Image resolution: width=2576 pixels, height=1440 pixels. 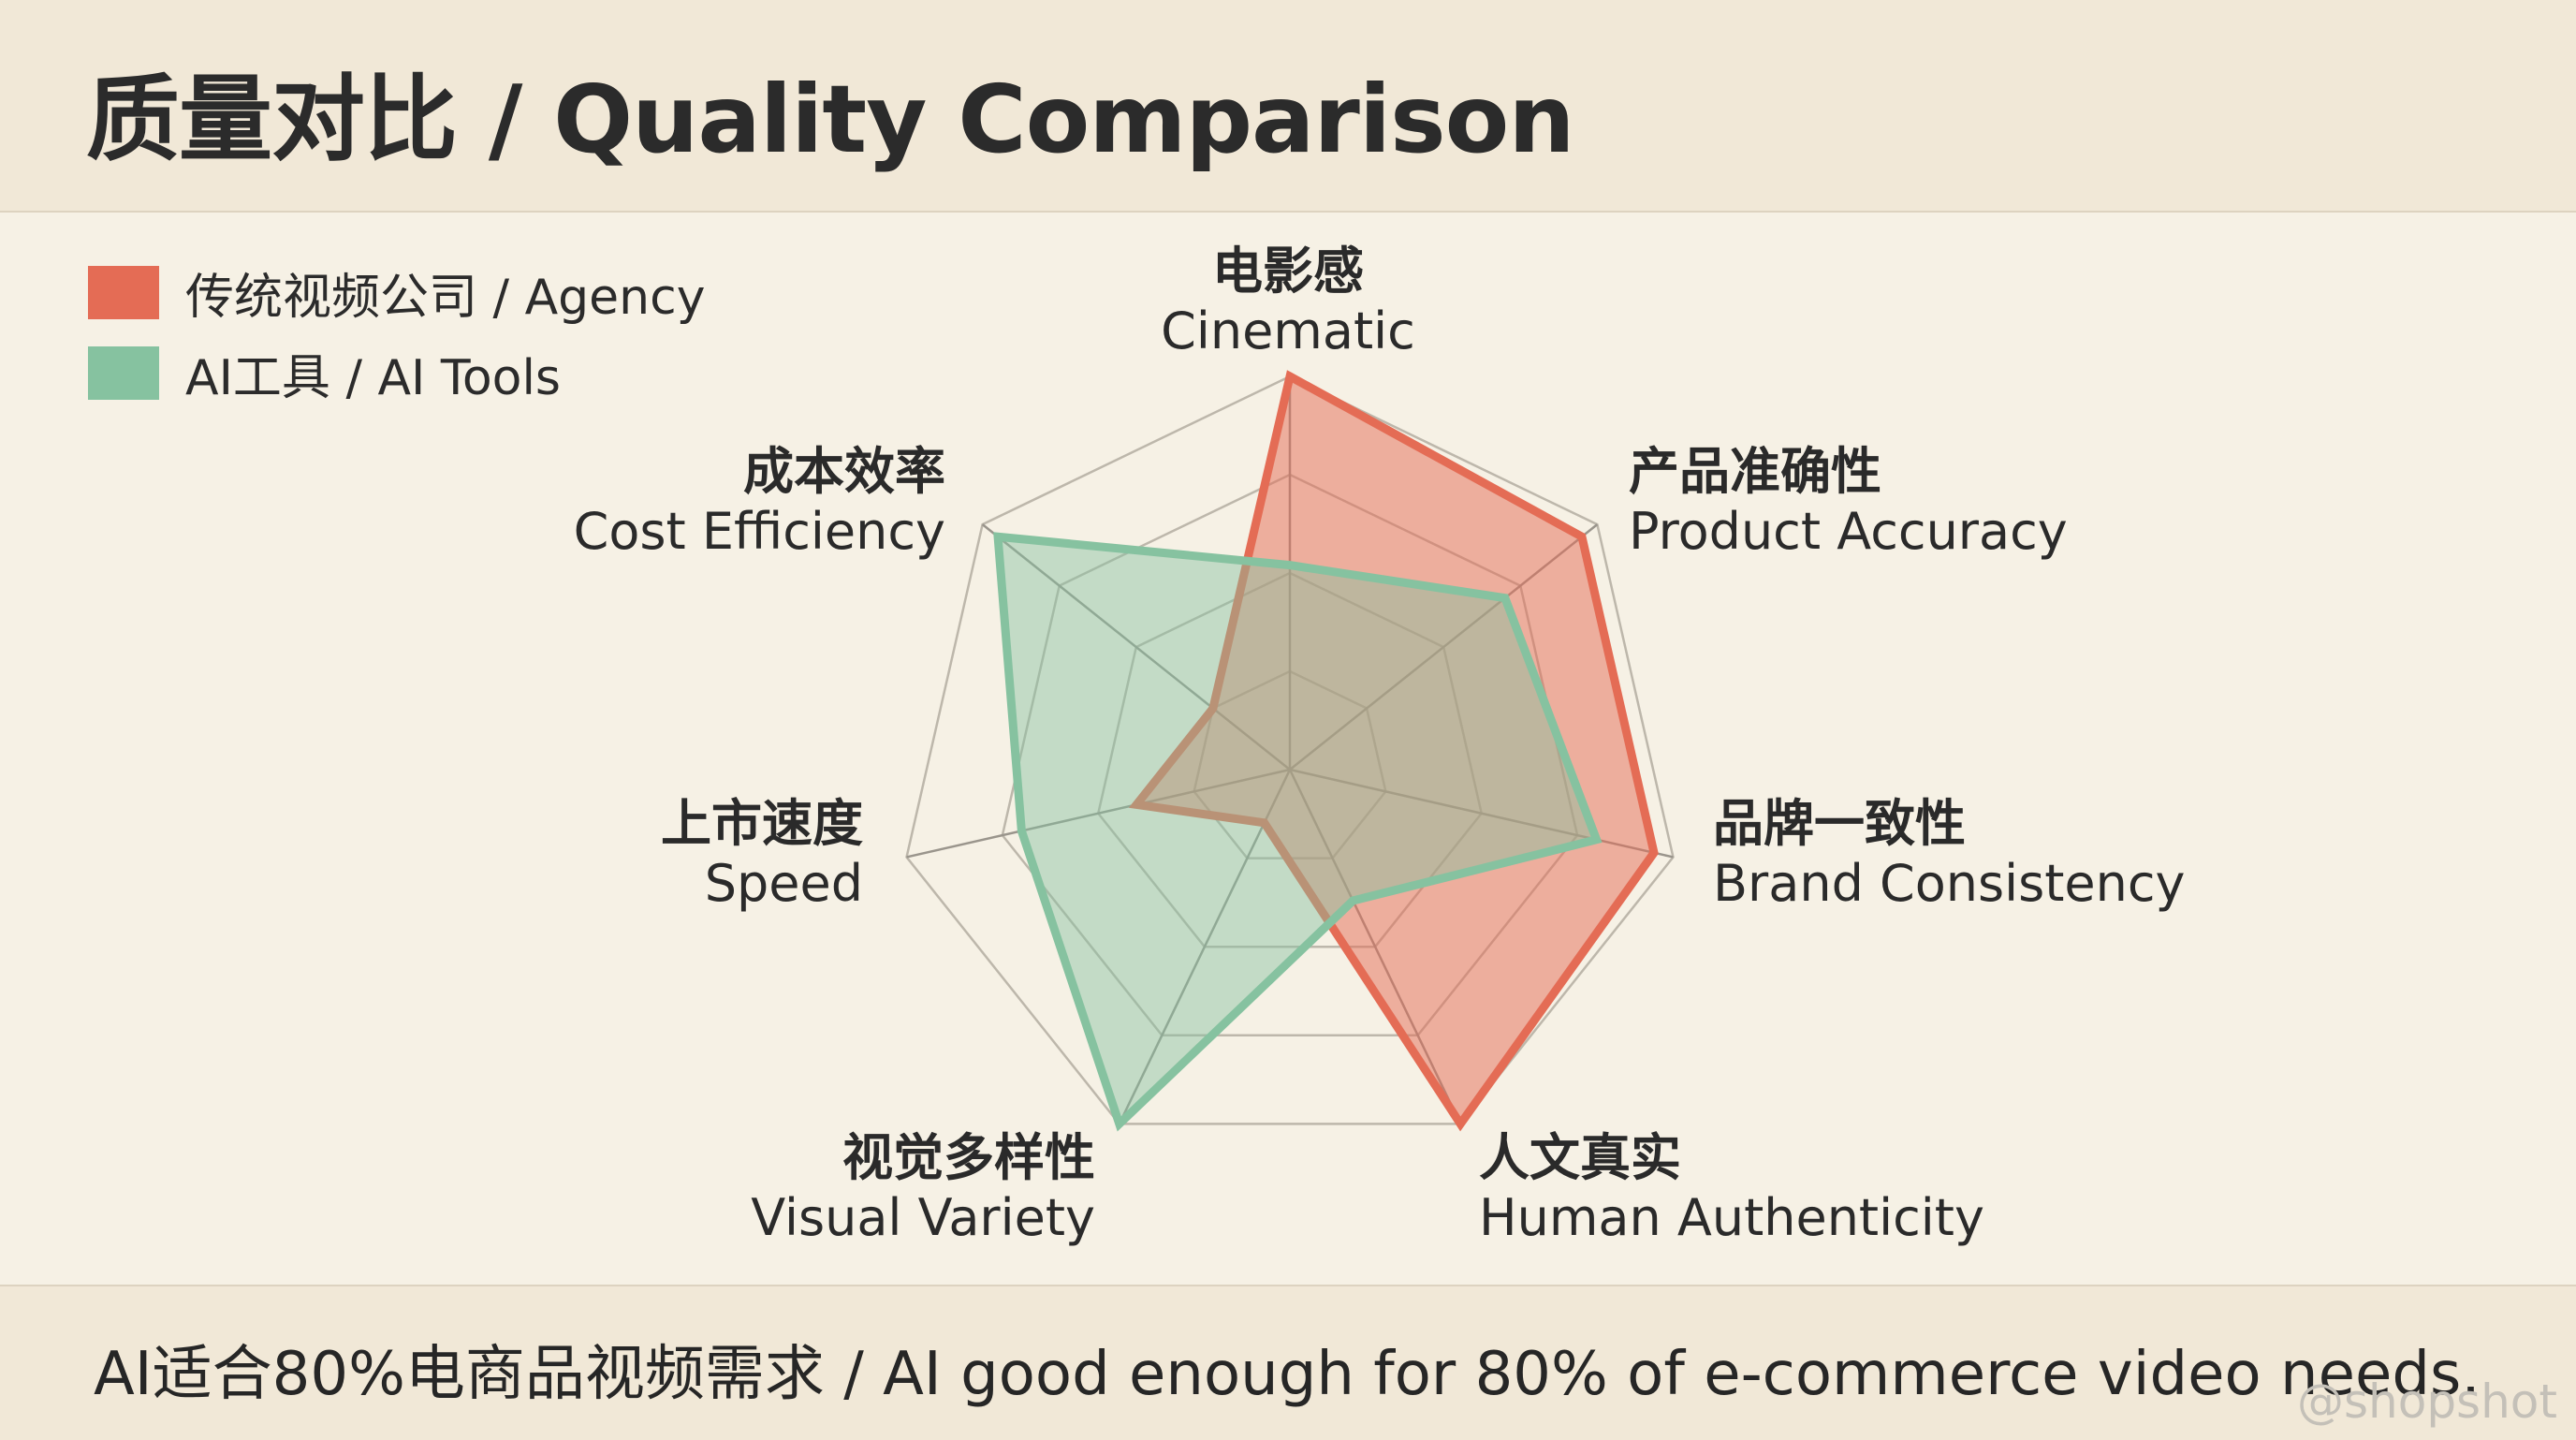 I want to click on series-area-ai-tools, so click(x=1298, y=832).